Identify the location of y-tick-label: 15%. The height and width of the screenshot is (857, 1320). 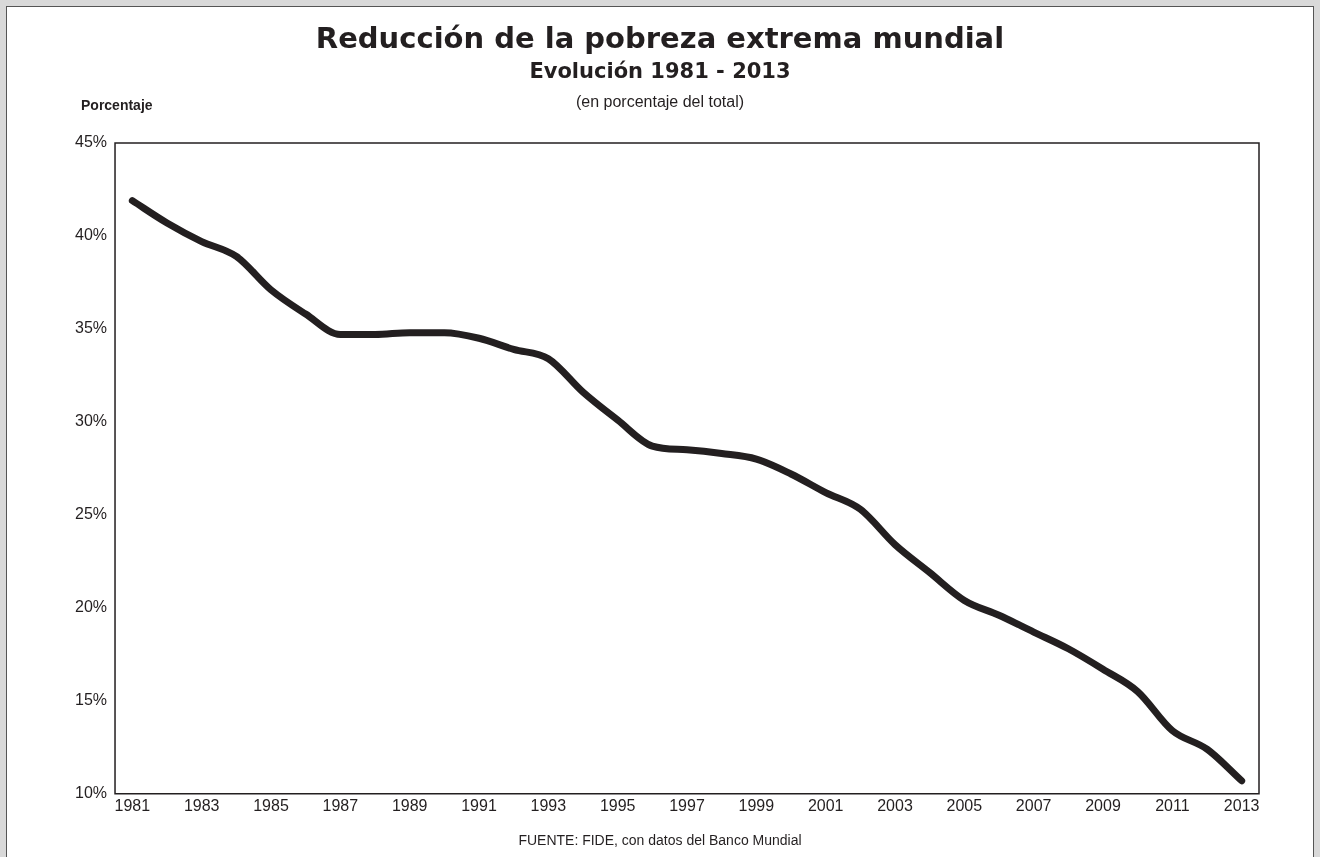
(91, 700).